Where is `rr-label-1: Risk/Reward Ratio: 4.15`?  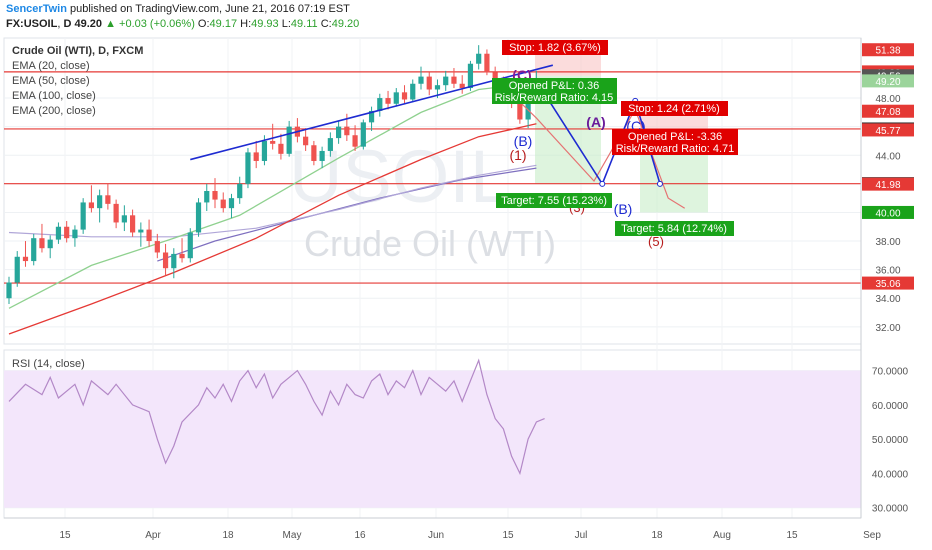 rr-label-1: Risk/Reward Ratio: 4.15 is located at coordinates (554, 98).